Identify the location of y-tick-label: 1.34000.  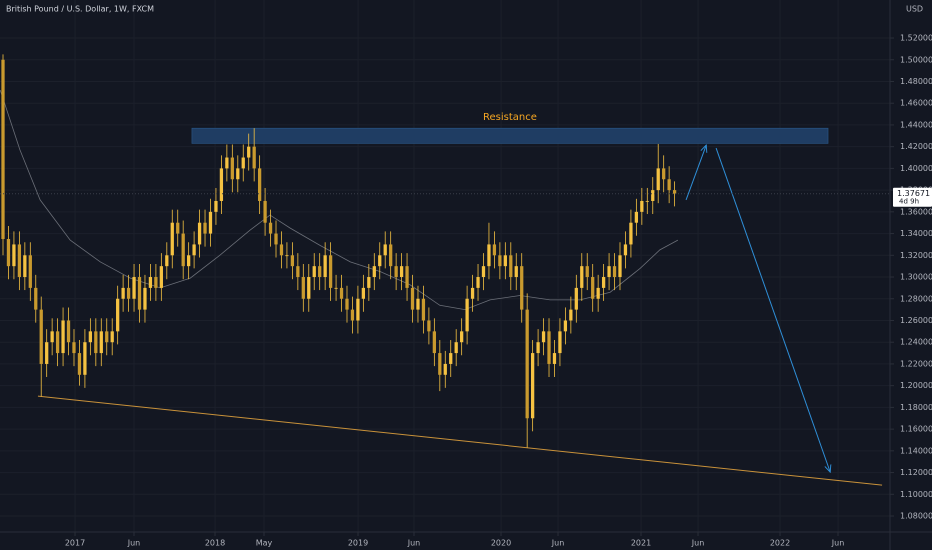
(916, 233).